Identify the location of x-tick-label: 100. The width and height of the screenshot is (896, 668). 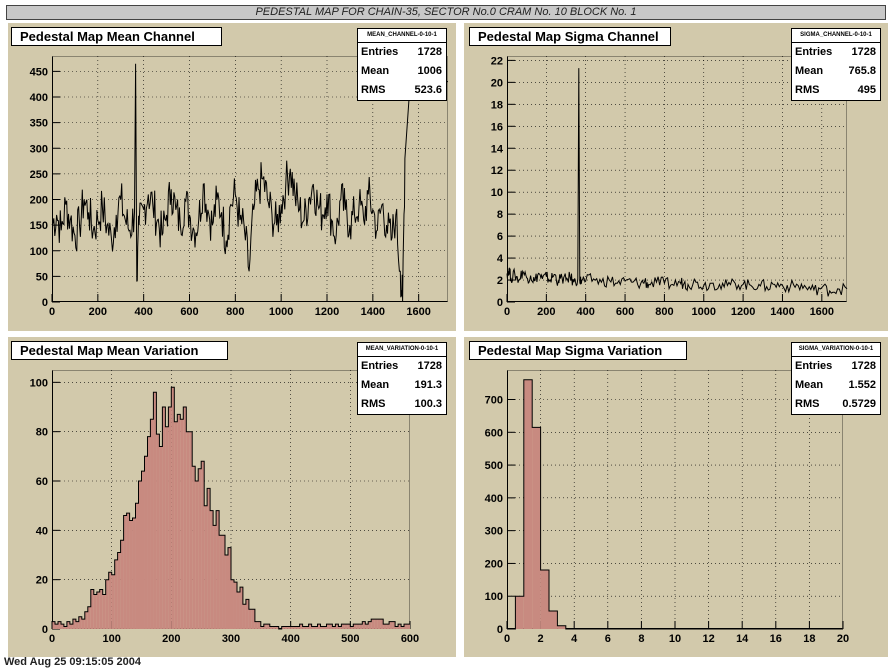
(111, 639).